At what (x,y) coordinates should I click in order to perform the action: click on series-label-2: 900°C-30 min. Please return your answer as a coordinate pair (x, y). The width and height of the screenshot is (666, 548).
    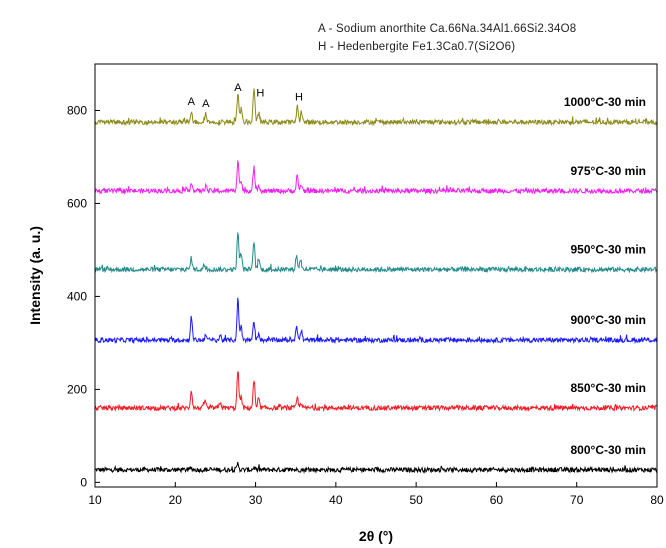
    Looking at the image, I should click on (609, 320).